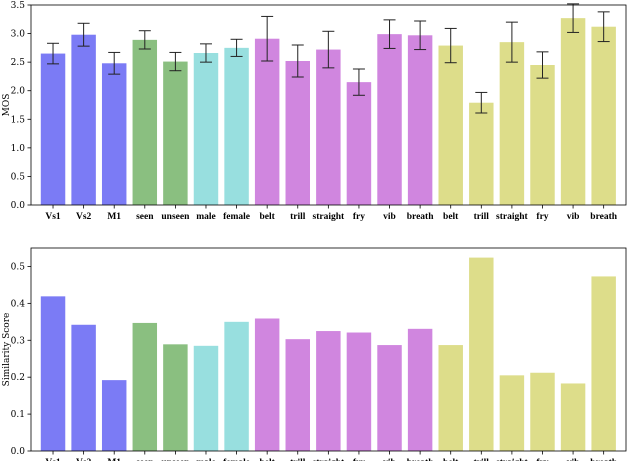 This screenshot has height=461, width=640. I want to click on mos-xtick-label-3: seen, so click(145, 217).